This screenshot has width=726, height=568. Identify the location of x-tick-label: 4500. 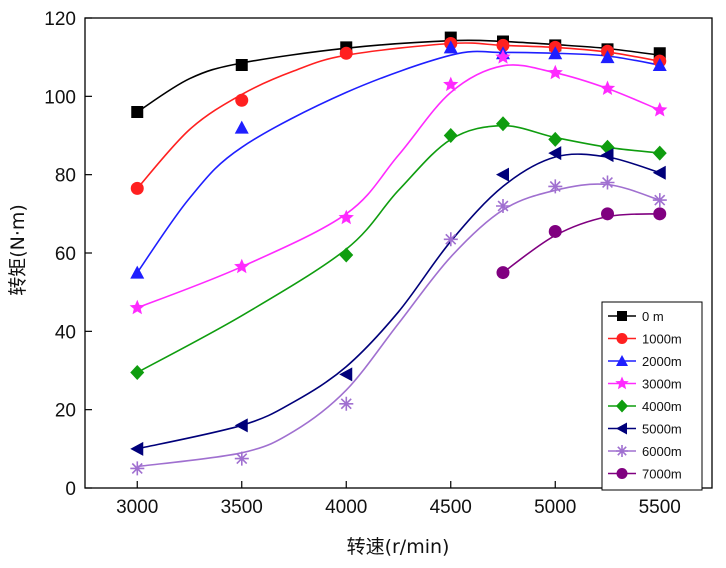
(451, 507).